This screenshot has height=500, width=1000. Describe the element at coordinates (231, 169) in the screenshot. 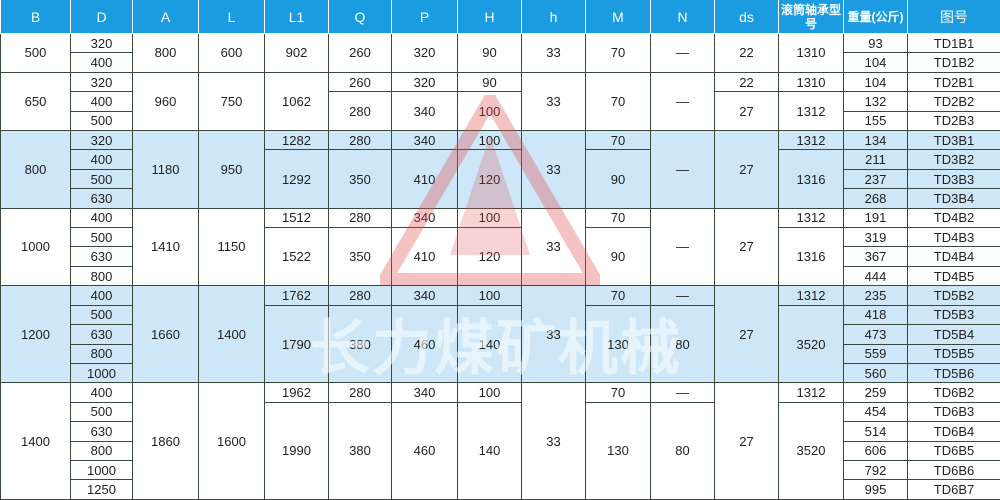

I see `table-cell: 950` at that location.